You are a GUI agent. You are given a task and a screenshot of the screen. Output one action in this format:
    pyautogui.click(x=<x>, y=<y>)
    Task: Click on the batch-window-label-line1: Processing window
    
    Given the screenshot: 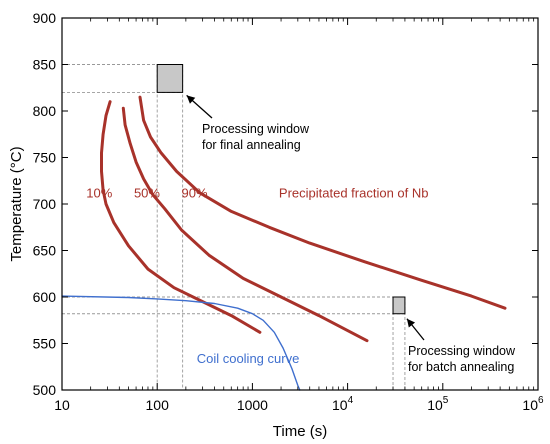 What is the action you would take?
    pyautogui.click(x=462, y=351)
    